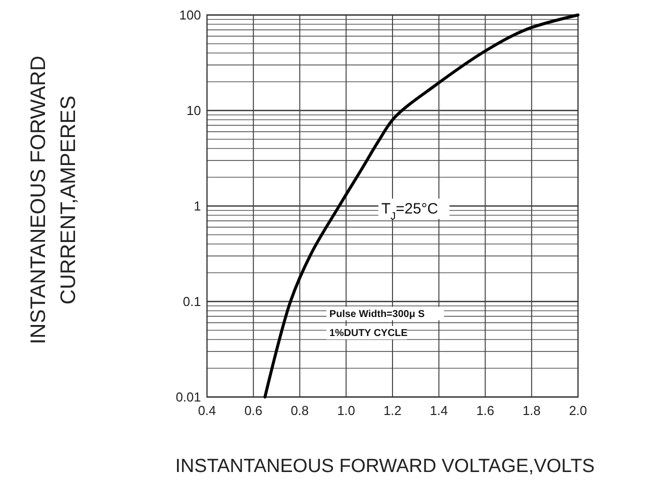 The height and width of the screenshot is (486, 655). What do you see at coordinates (346, 410) in the screenshot?
I see `x-tick-label: 1.0` at bounding box center [346, 410].